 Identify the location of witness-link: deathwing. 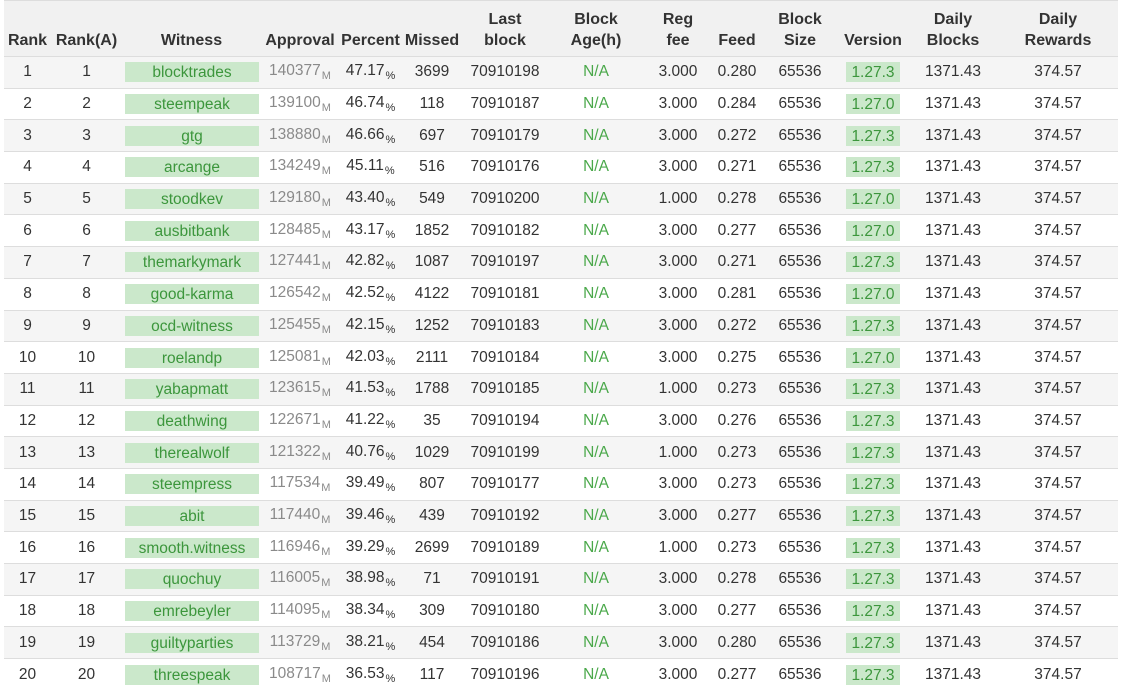
(192, 420).